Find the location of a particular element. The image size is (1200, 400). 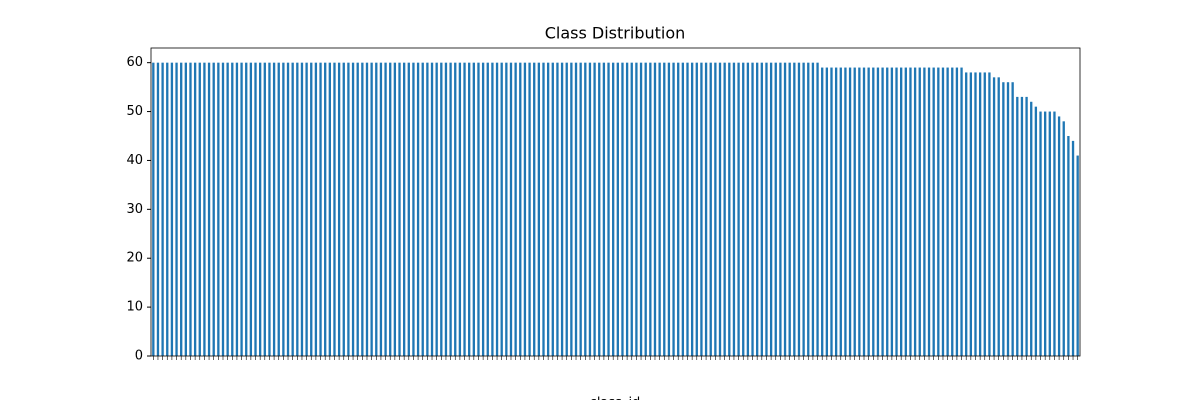

x-axis-label: class_id is located at coordinates (615, 398).